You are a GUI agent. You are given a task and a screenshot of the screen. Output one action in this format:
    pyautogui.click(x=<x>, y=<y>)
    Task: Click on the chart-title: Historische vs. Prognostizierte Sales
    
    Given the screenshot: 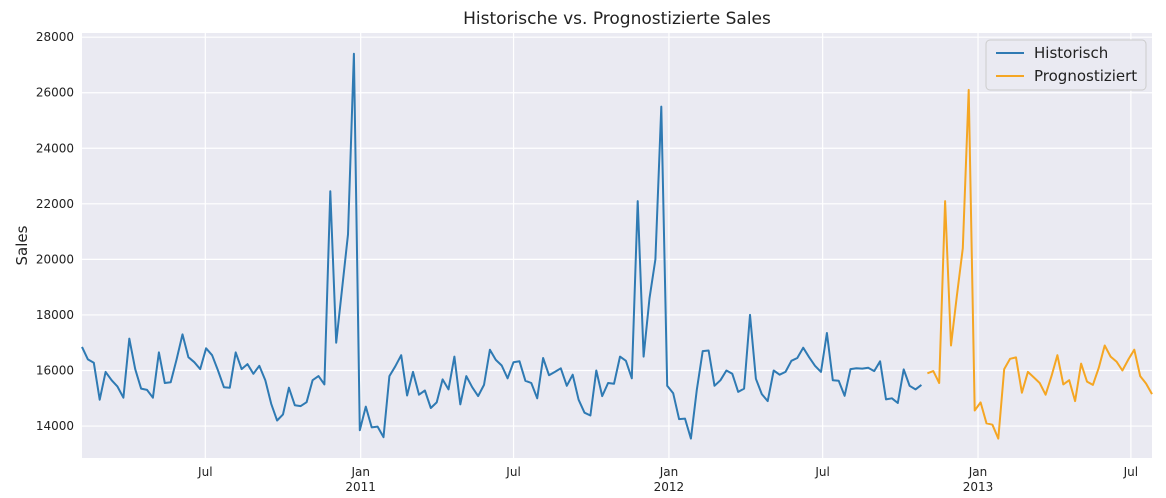 What is the action you would take?
    pyautogui.click(x=617, y=19)
    